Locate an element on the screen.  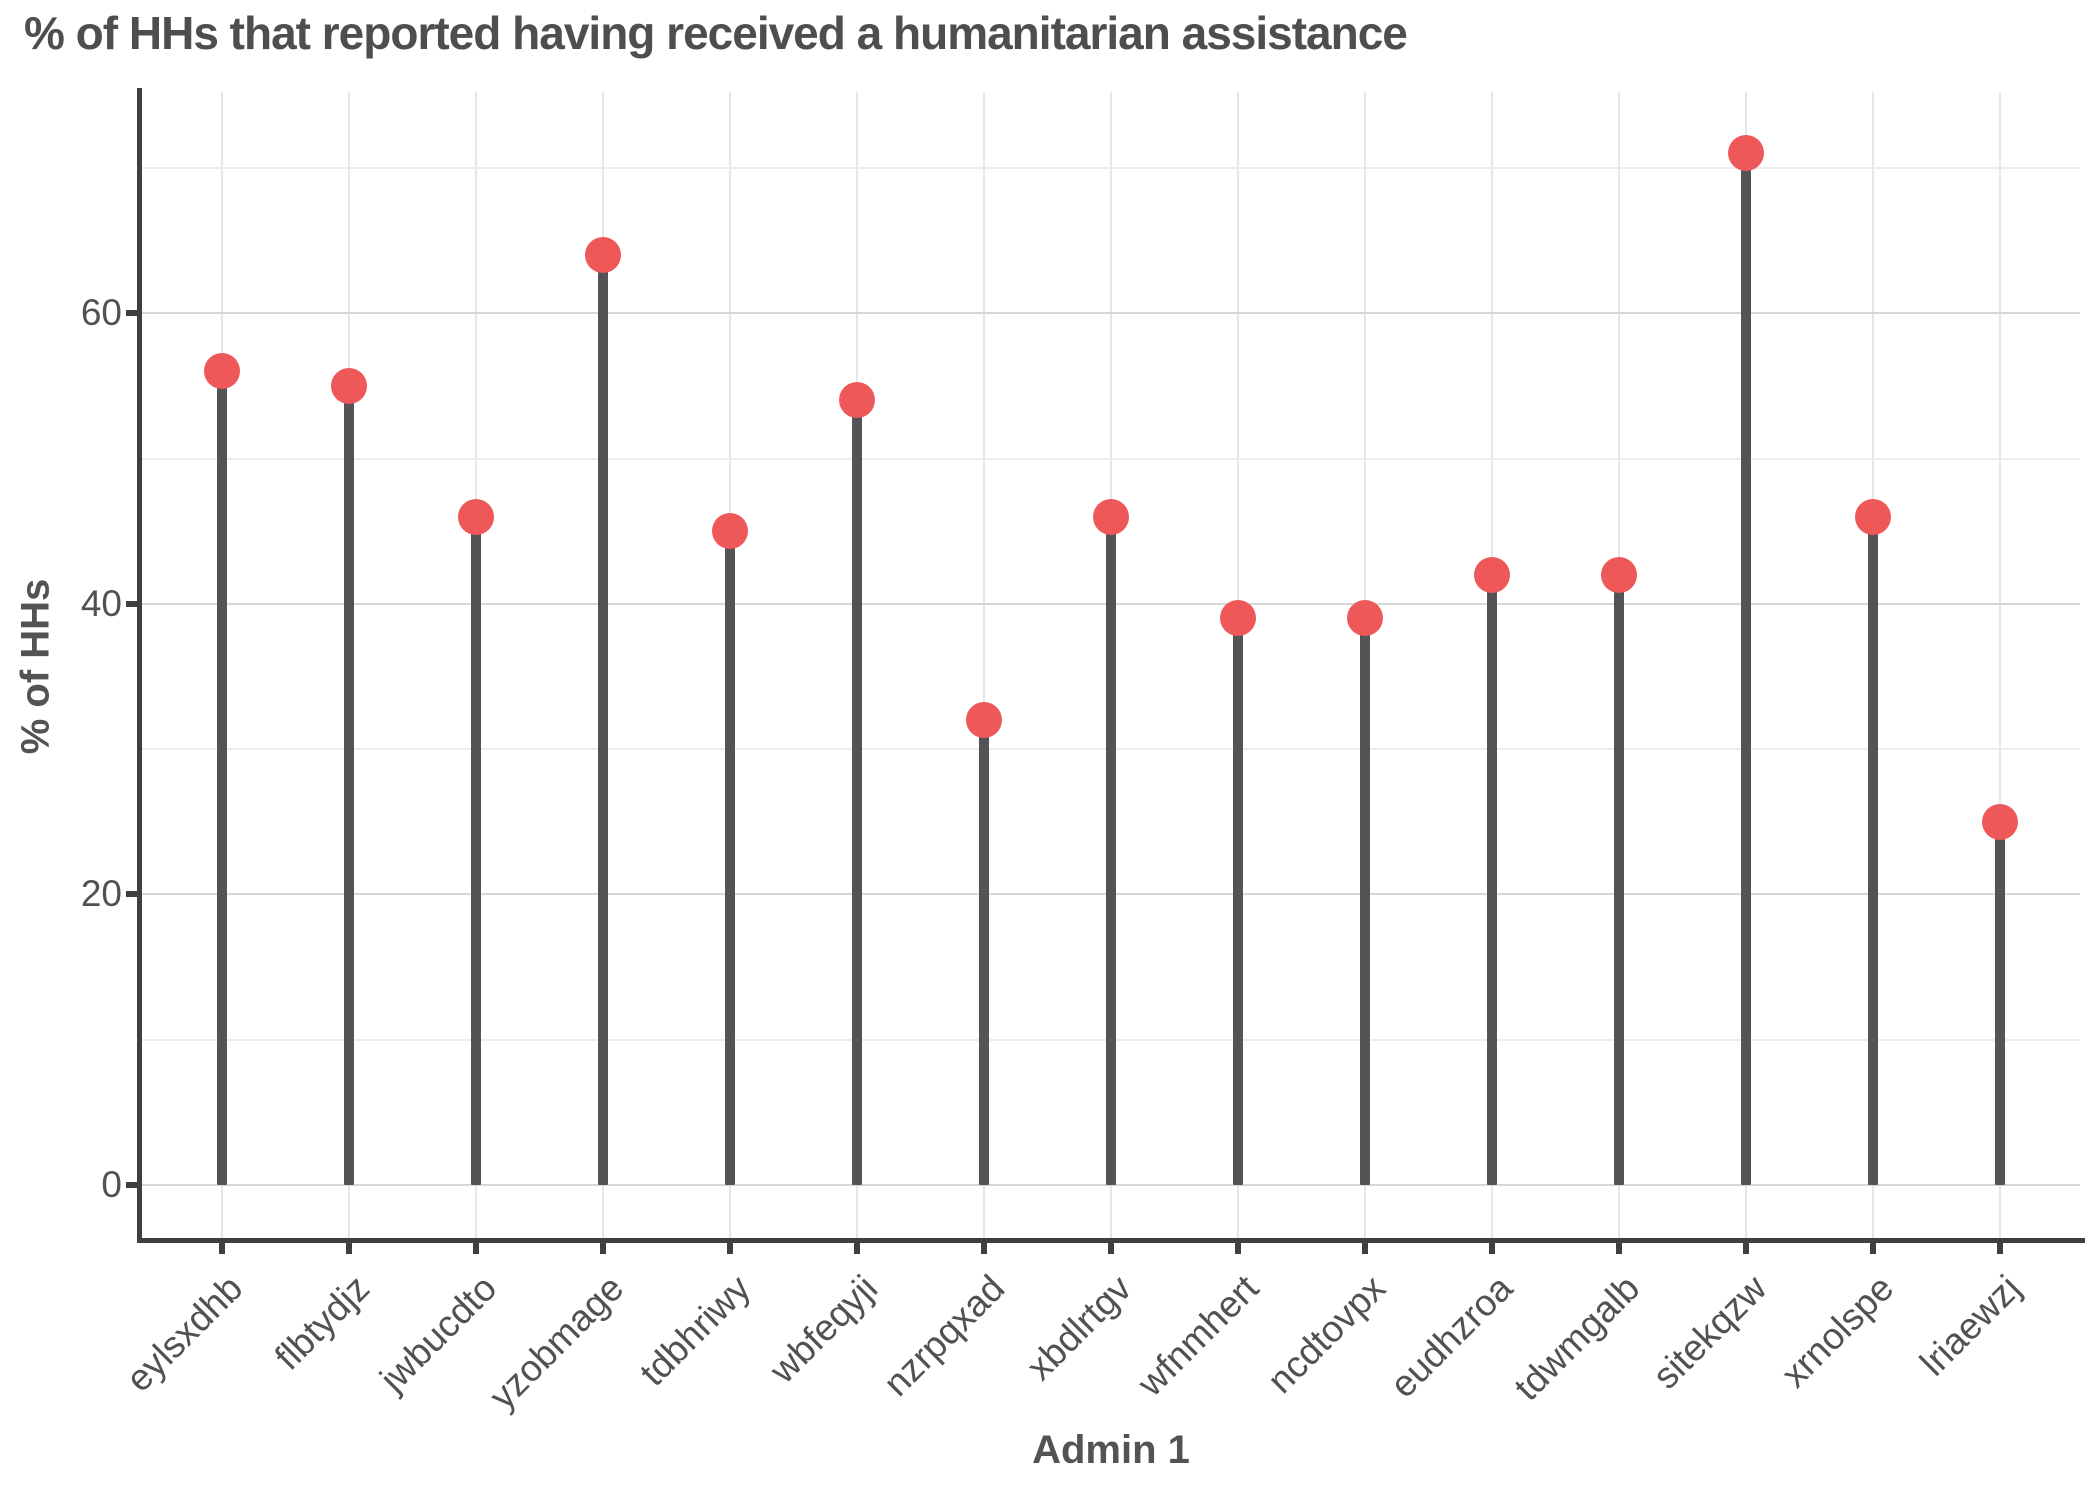
y-tick-label: 20 is located at coordinates (101, 894).